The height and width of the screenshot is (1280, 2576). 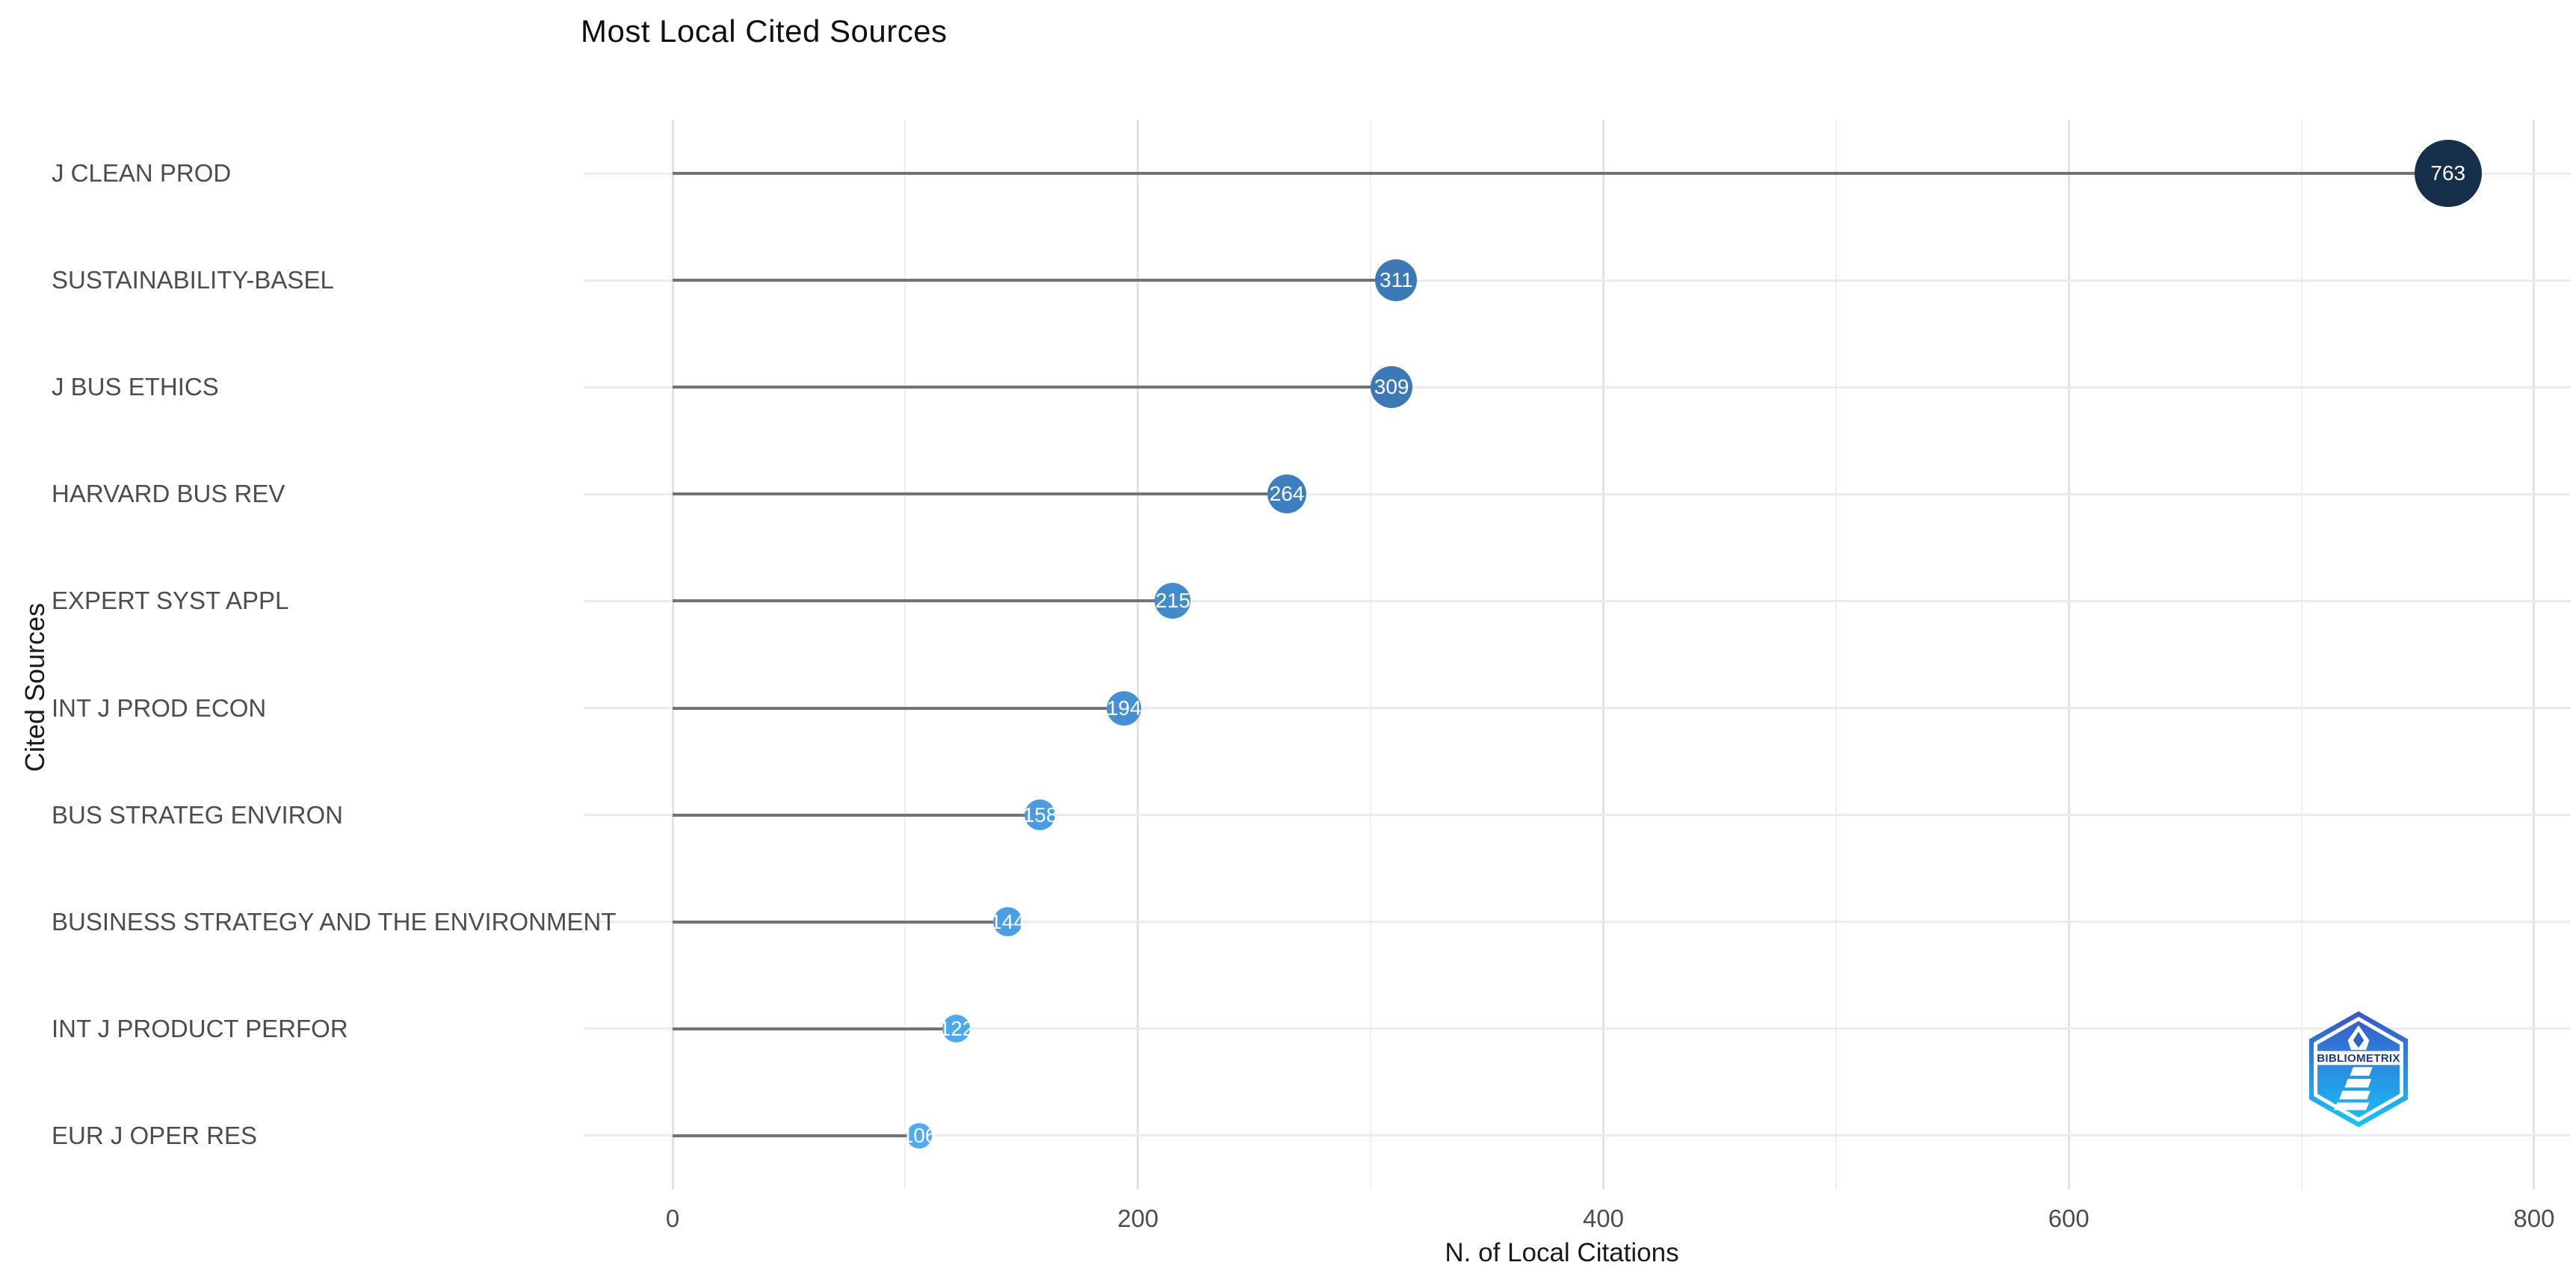 What do you see at coordinates (155, 1135) in the screenshot?
I see `category-label: EUR J OPER RES` at bounding box center [155, 1135].